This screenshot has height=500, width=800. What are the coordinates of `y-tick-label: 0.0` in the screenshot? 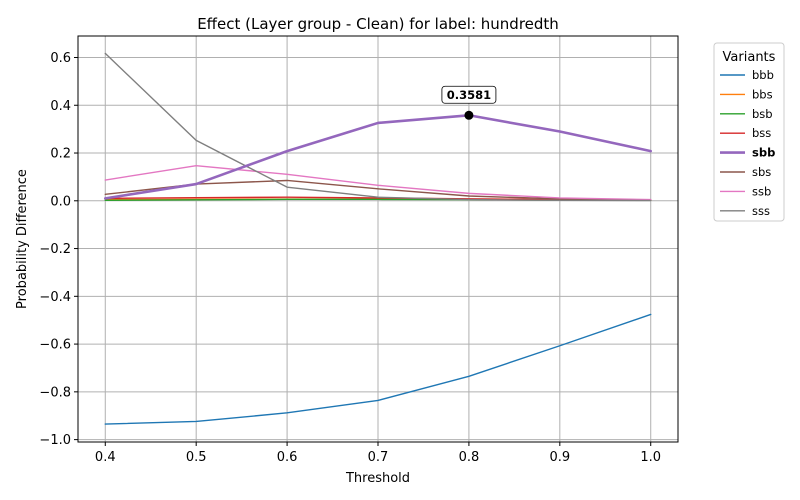 It's located at (60, 201).